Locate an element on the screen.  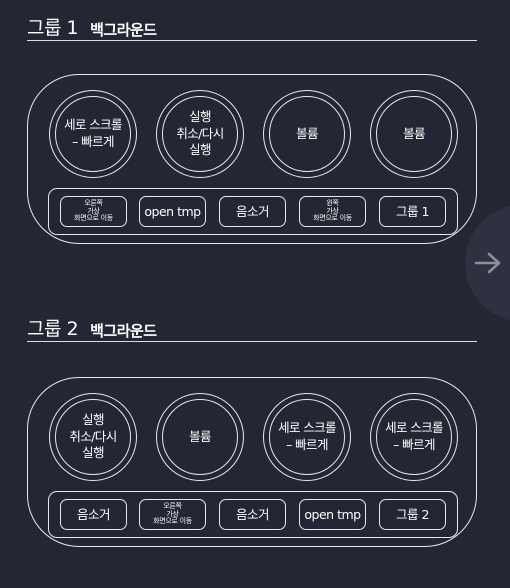
group-1-button-4: 왼쪽 가상 화면으로 이동 is located at coordinates (332, 211).